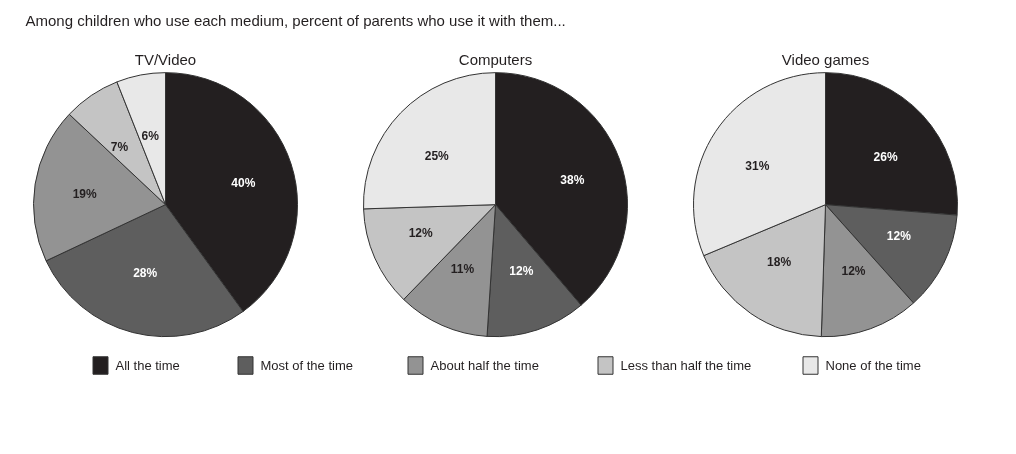  I want to click on data-label: 25%, so click(437, 155).